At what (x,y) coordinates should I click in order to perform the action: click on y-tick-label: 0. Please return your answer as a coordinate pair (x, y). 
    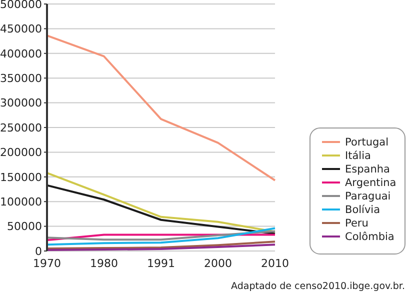
    Looking at the image, I should click on (38, 251).